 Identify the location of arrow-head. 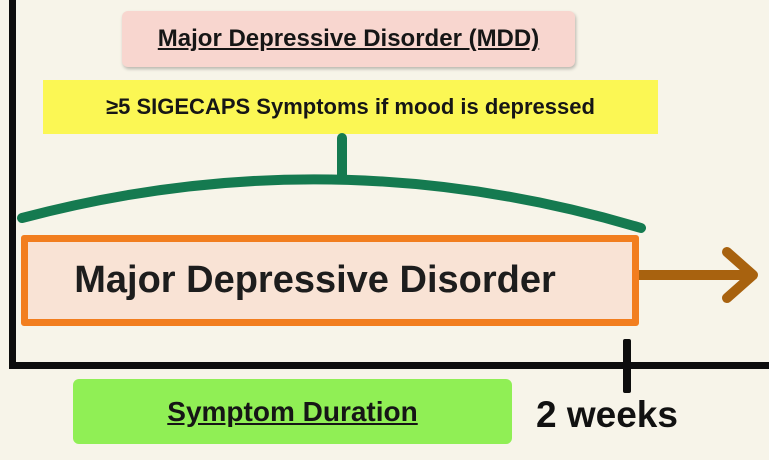
(740, 275).